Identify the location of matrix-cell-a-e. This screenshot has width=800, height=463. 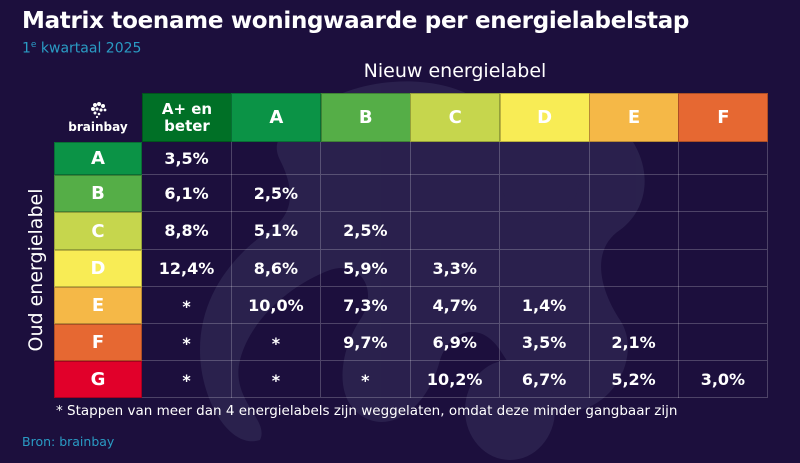
(634, 158).